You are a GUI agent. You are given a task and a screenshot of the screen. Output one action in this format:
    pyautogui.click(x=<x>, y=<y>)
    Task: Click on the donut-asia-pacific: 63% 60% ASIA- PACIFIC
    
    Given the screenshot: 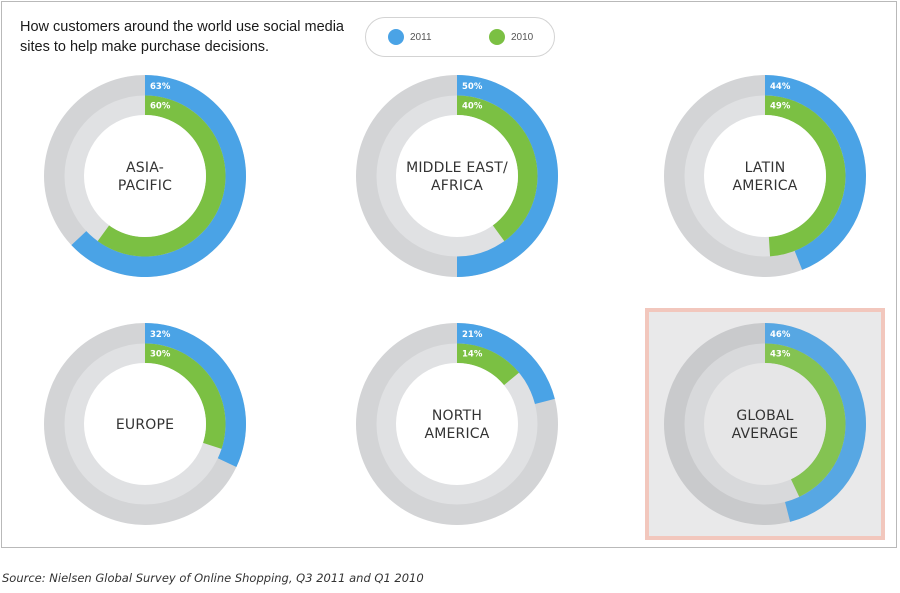 What is the action you would take?
    pyautogui.click(x=145, y=176)
    